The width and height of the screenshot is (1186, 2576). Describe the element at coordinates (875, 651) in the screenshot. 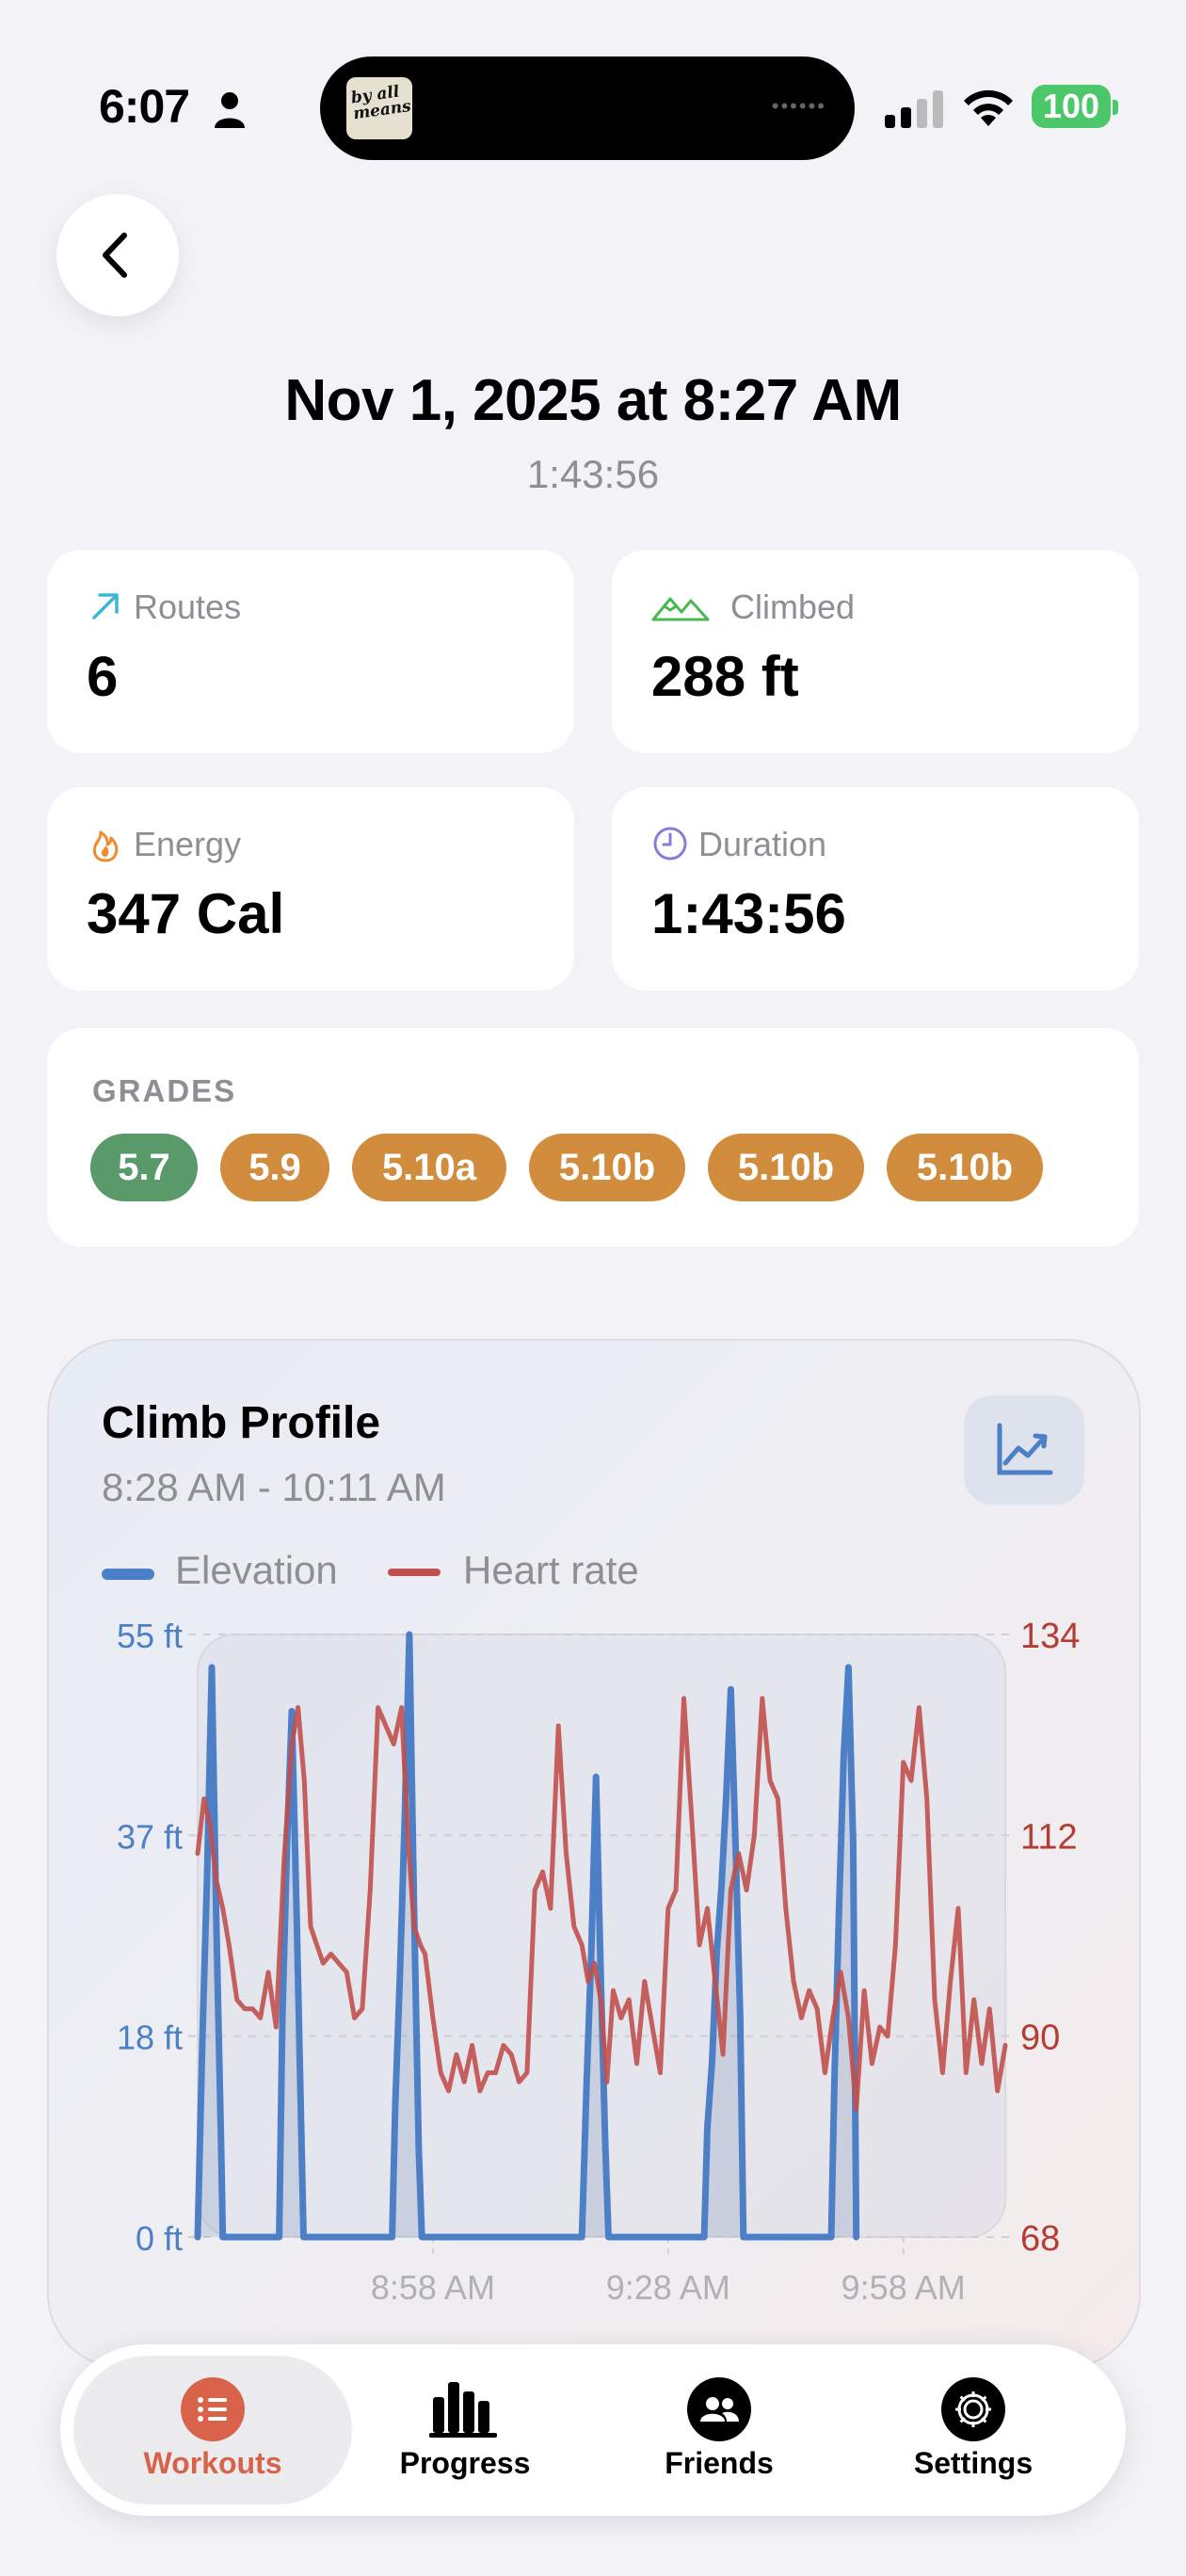

I see `stat-card-climbed: Climbed 288 ft` at that location.